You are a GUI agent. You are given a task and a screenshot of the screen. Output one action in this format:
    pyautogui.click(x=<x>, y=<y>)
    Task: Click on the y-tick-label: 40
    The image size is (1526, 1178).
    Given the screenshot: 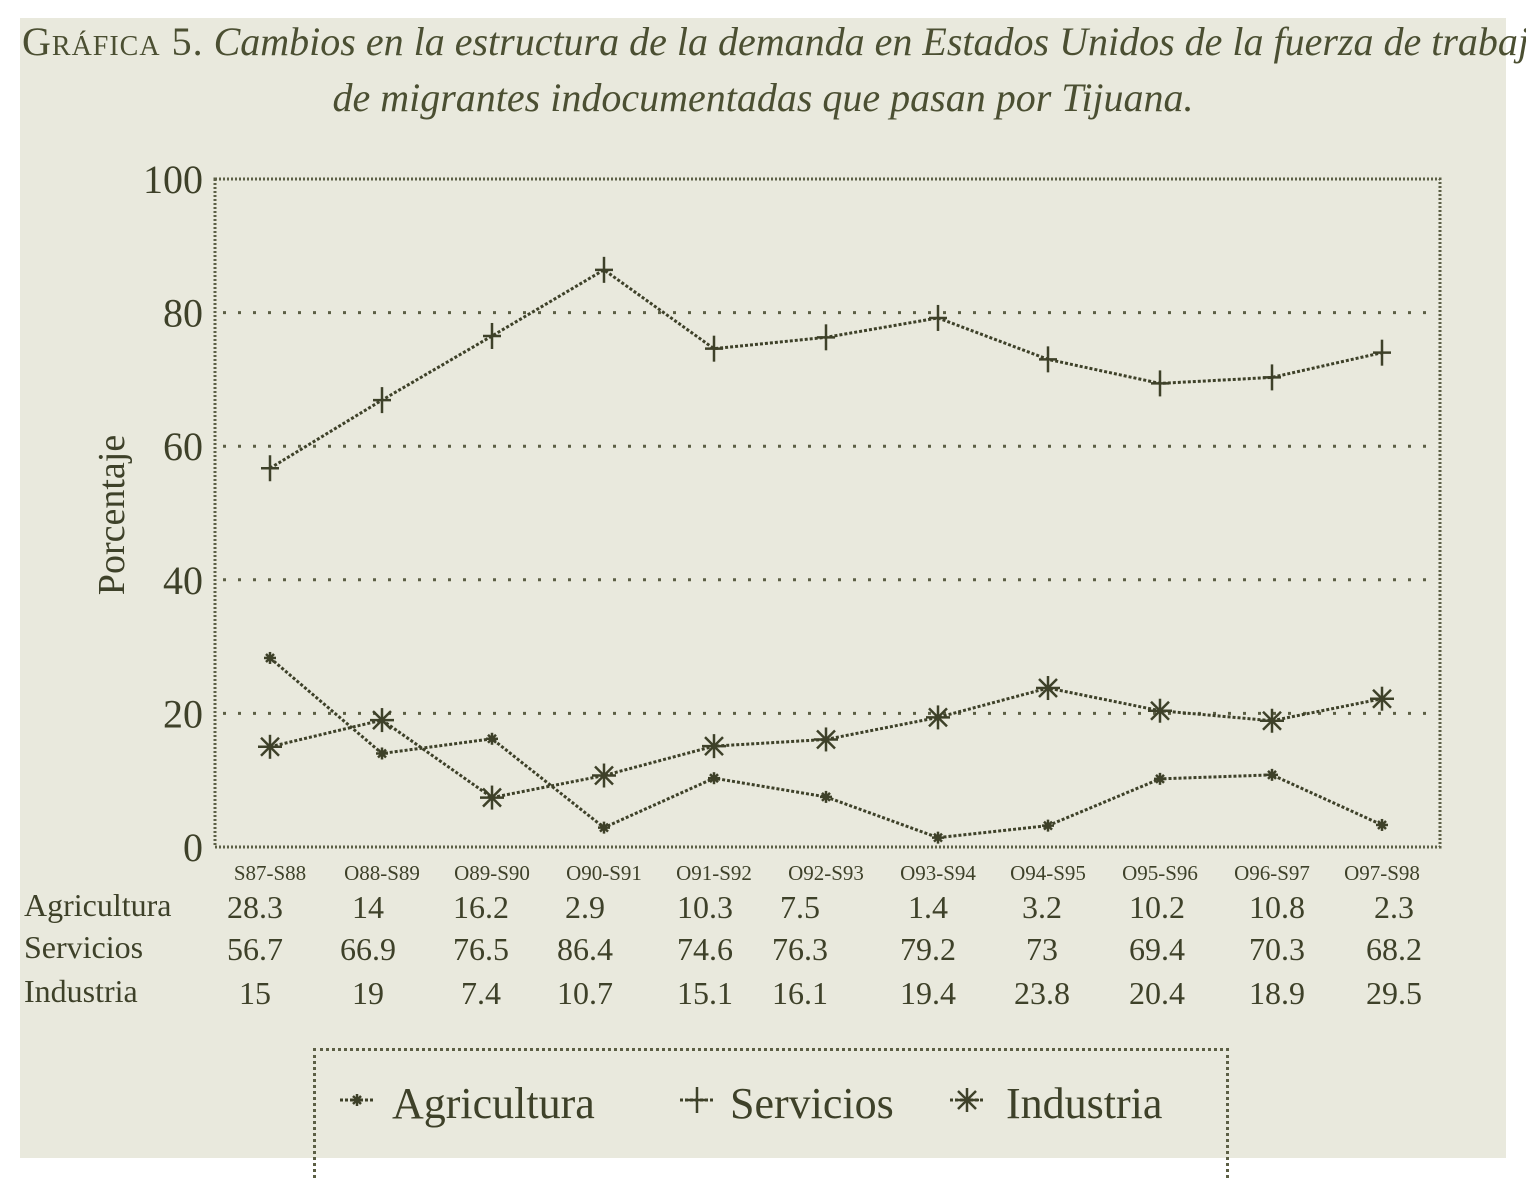 What is the action you would take?
    pyautogui.click(x=183, y=580)
    